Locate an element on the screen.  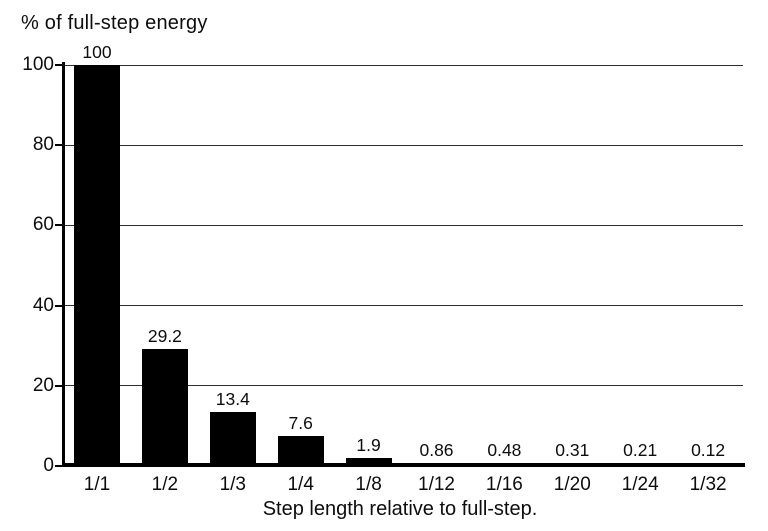
x-axis-tick-label: 1/12 is located at coordinates (436, 484).